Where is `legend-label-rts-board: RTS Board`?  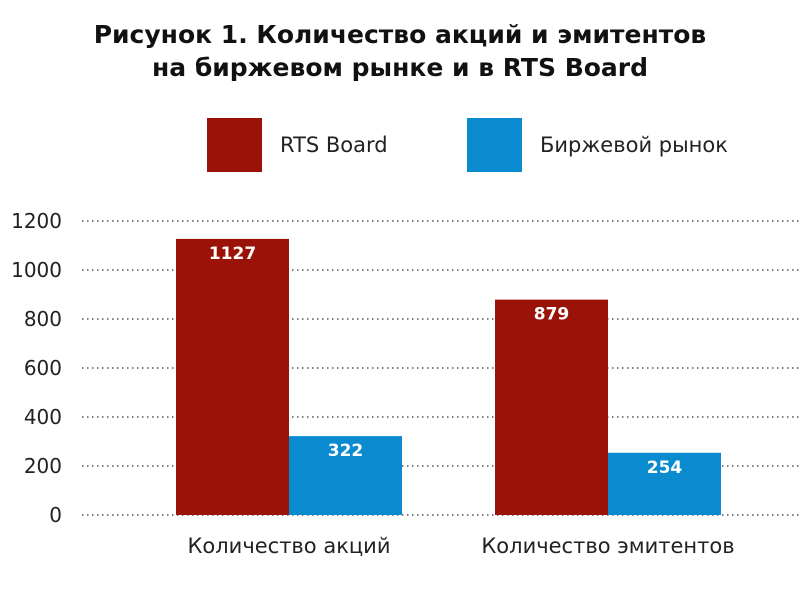
legend-label-rts-board: RTS Board is located at coordinates (334, 145).